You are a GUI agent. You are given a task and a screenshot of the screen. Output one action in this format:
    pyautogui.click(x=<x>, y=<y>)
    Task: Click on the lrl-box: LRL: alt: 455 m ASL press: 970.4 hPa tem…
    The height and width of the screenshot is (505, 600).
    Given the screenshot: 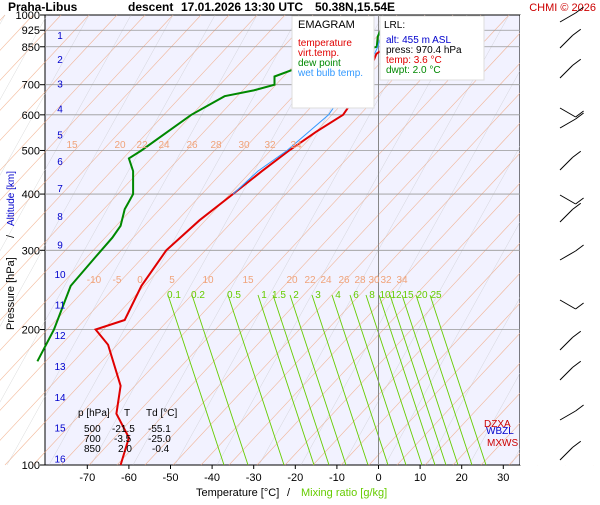 What is the action you would take?
    pyautogui.click(x=432, y=48)
    